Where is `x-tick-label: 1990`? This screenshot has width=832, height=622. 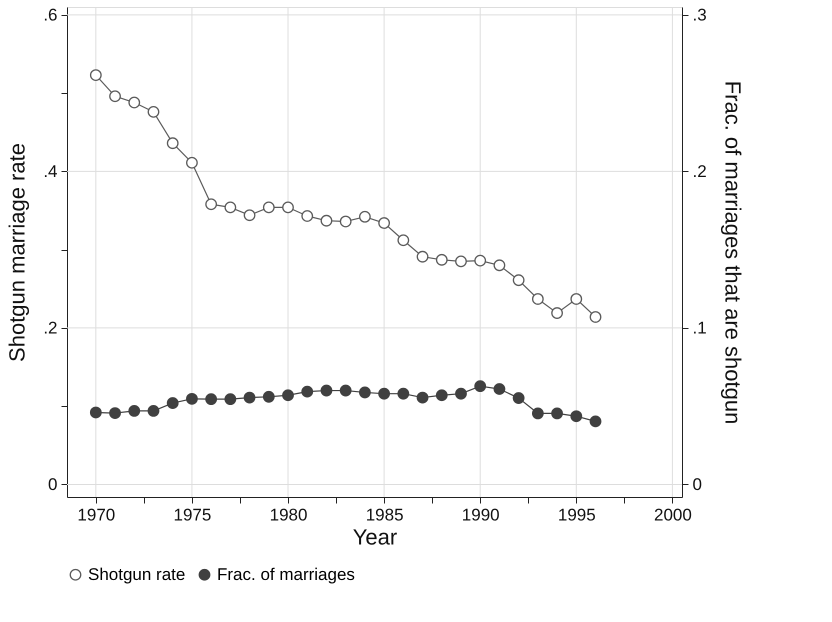
x-tick-label: 1990 is located at coordinates (481, 515).